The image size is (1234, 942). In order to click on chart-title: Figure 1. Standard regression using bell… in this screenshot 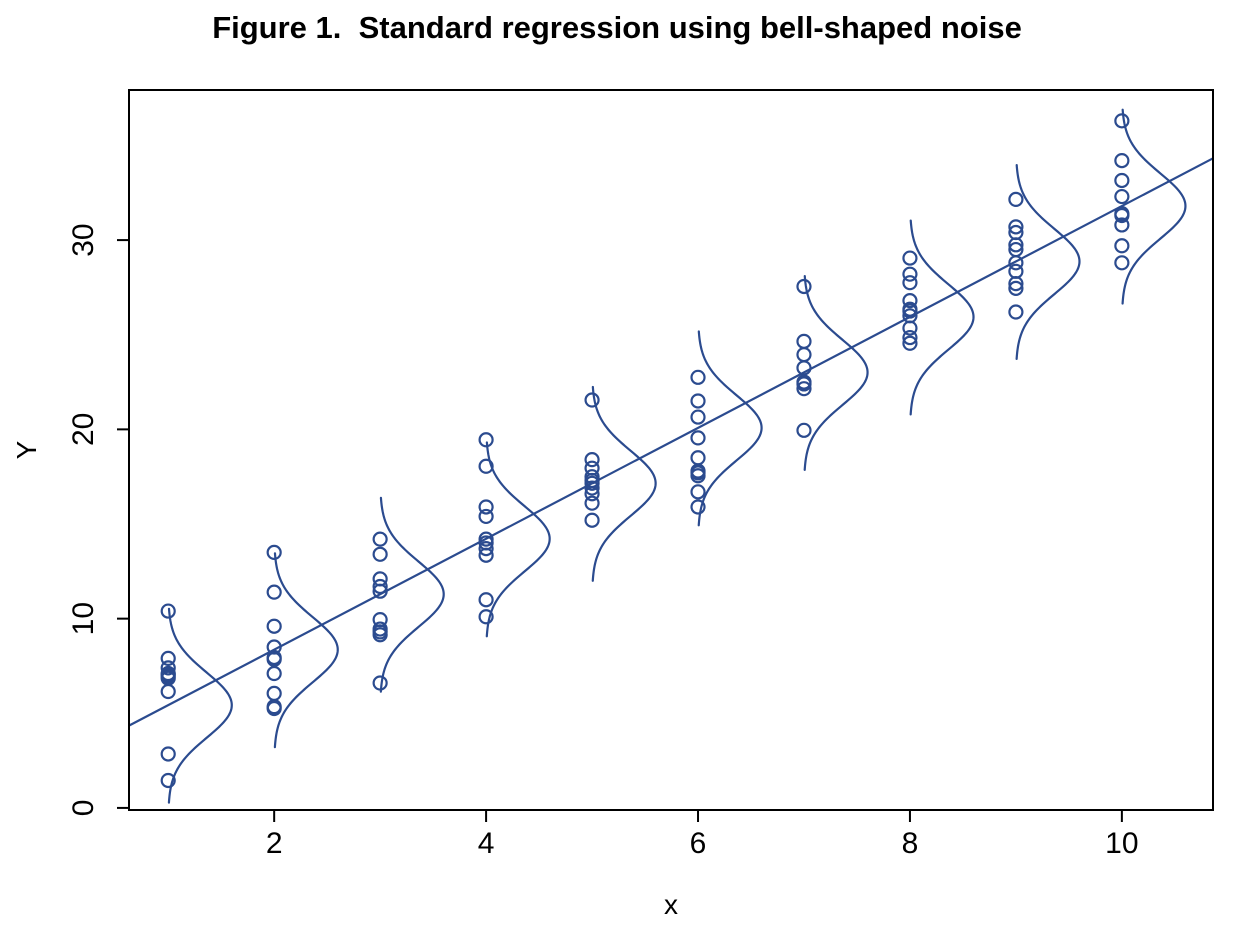, I will do `click(617, 27)`.